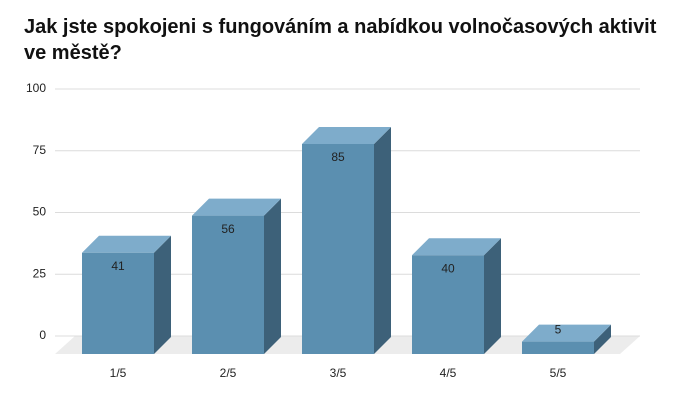  Describe the element at coordinates (448, 268) in the screenshot. I see `value-label: 40` at that location.